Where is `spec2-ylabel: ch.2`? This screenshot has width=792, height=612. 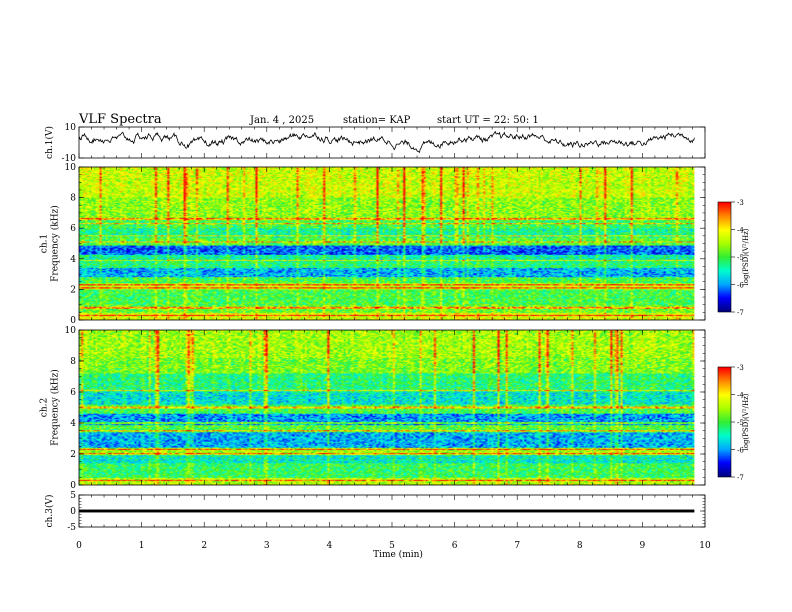
spec2-ylabel: ch.2 is located at coordinates (45, 407).